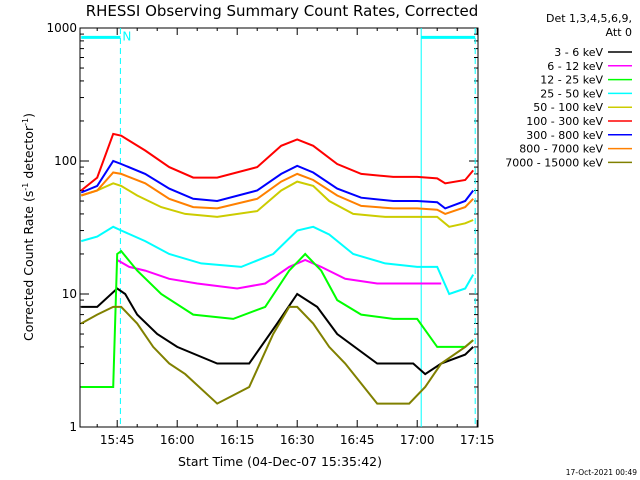 This screenshot has height=480, width=640. I want to click on y-label-part2: detector, so click(28, 154).